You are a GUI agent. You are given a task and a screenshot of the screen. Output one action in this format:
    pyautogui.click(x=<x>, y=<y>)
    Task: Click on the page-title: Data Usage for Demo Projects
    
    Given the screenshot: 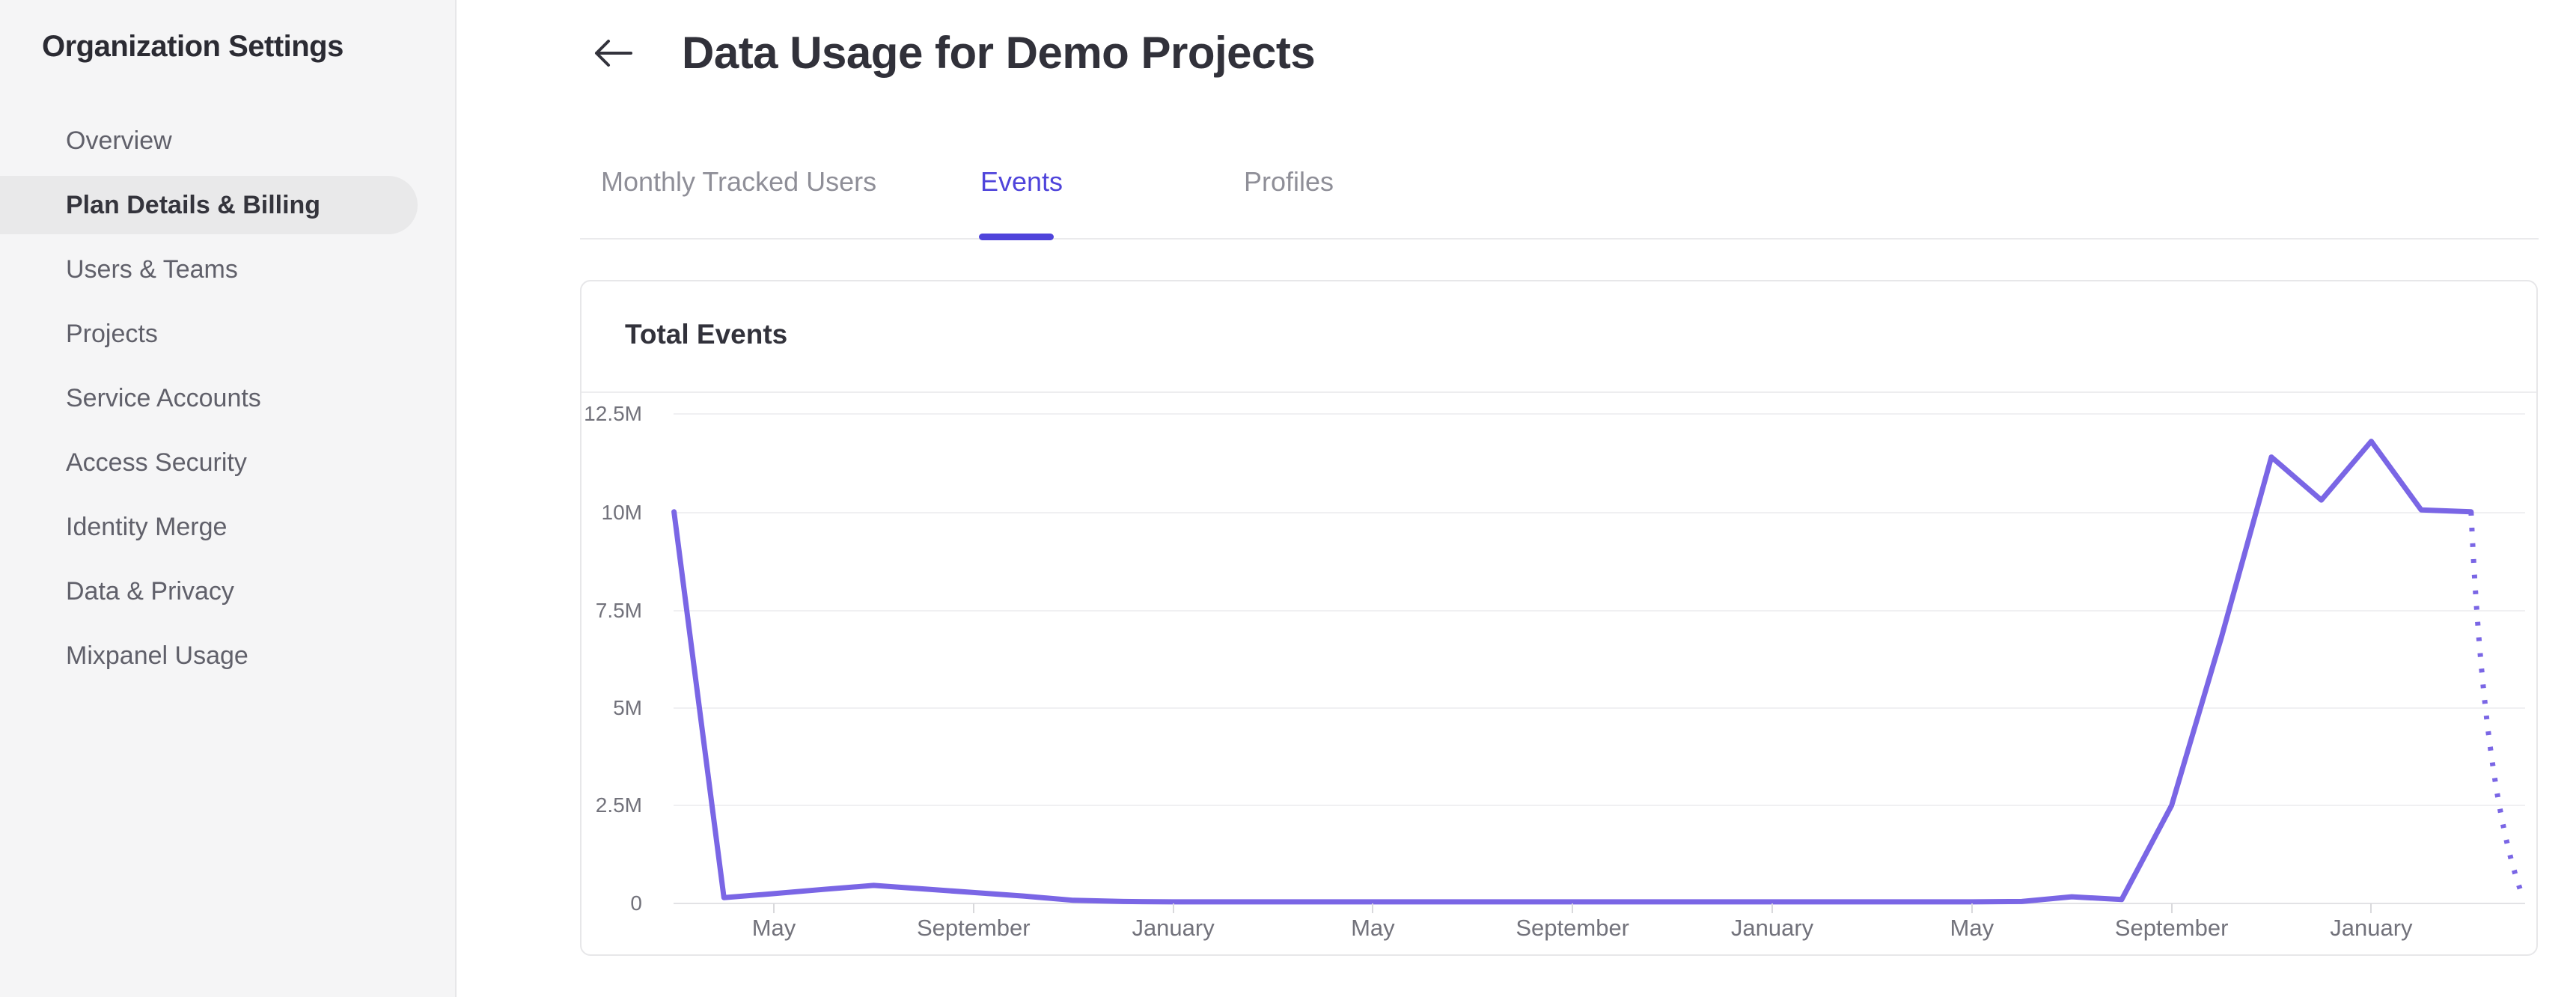 What is the action you would take?
    pyautogui.click(x=999, y=53)
    